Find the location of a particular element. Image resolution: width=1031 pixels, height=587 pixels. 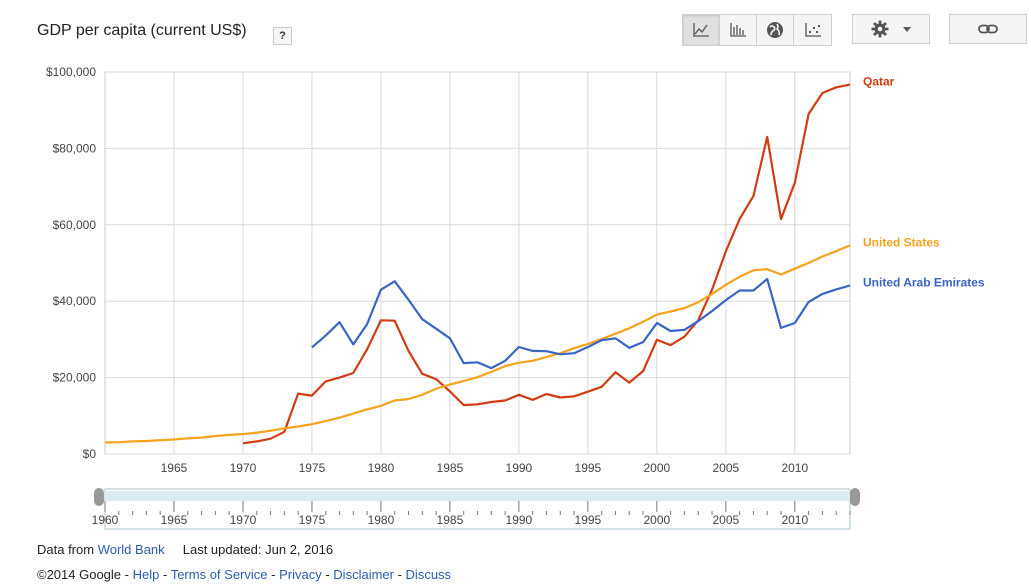

x-tick-label: 2010 is located at coordinates (794, 468).